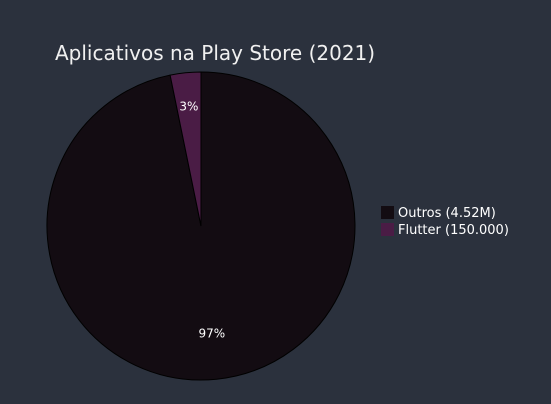  What do you see at coordinates (447, 213) in the screenshot?
I see `legend-label-0: Outros (4.52M)` at bounding box center [447, 213].